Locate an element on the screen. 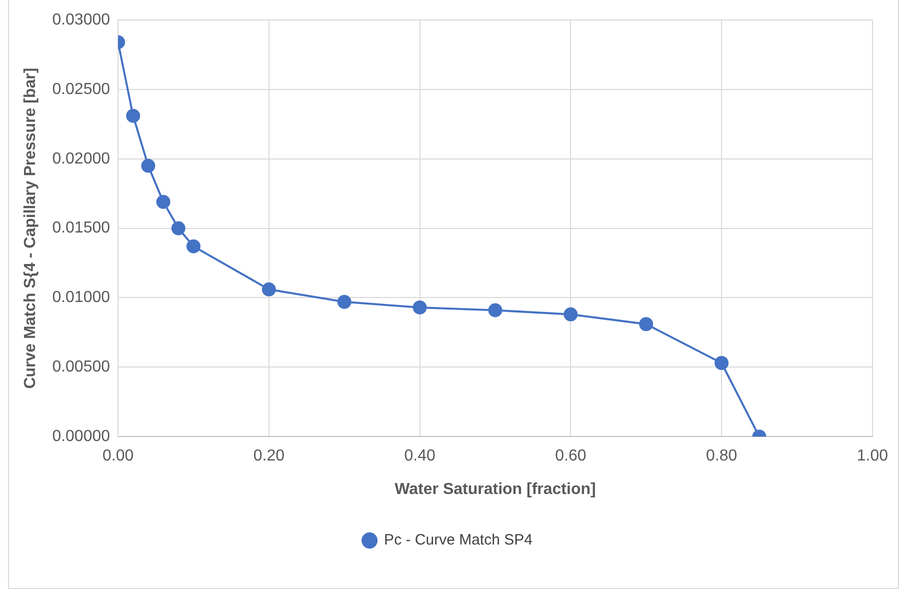  x-tick-label: 0.20 is located at coordinates (269, 456).